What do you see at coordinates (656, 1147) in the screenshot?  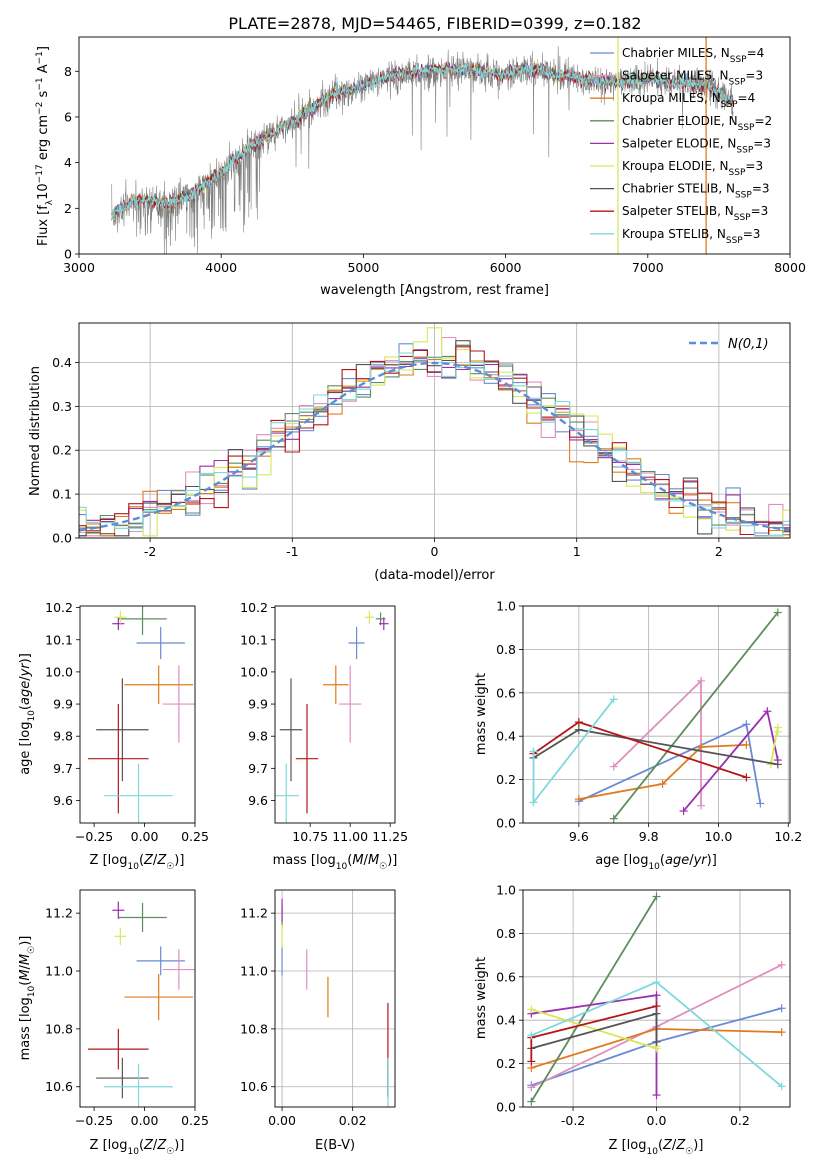 I see `weight-vs-Z-xlabel: Z [log10(Z/Z☉)]` at bounding box center [656, 1147].